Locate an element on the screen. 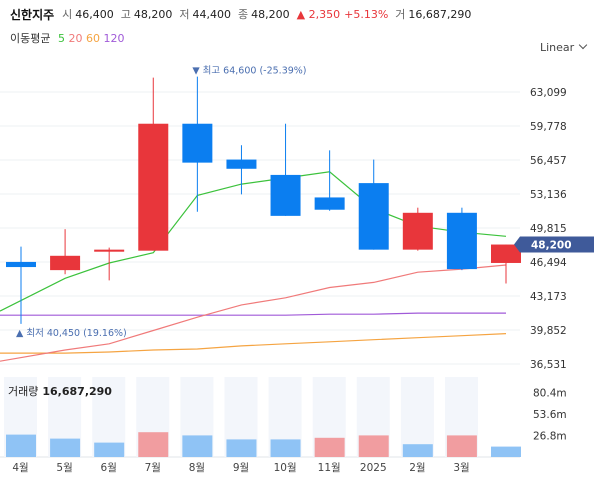 This screenshot has height=482, width=600. ma-legend-title: 이동평균 is located at coordinates (30, 38).